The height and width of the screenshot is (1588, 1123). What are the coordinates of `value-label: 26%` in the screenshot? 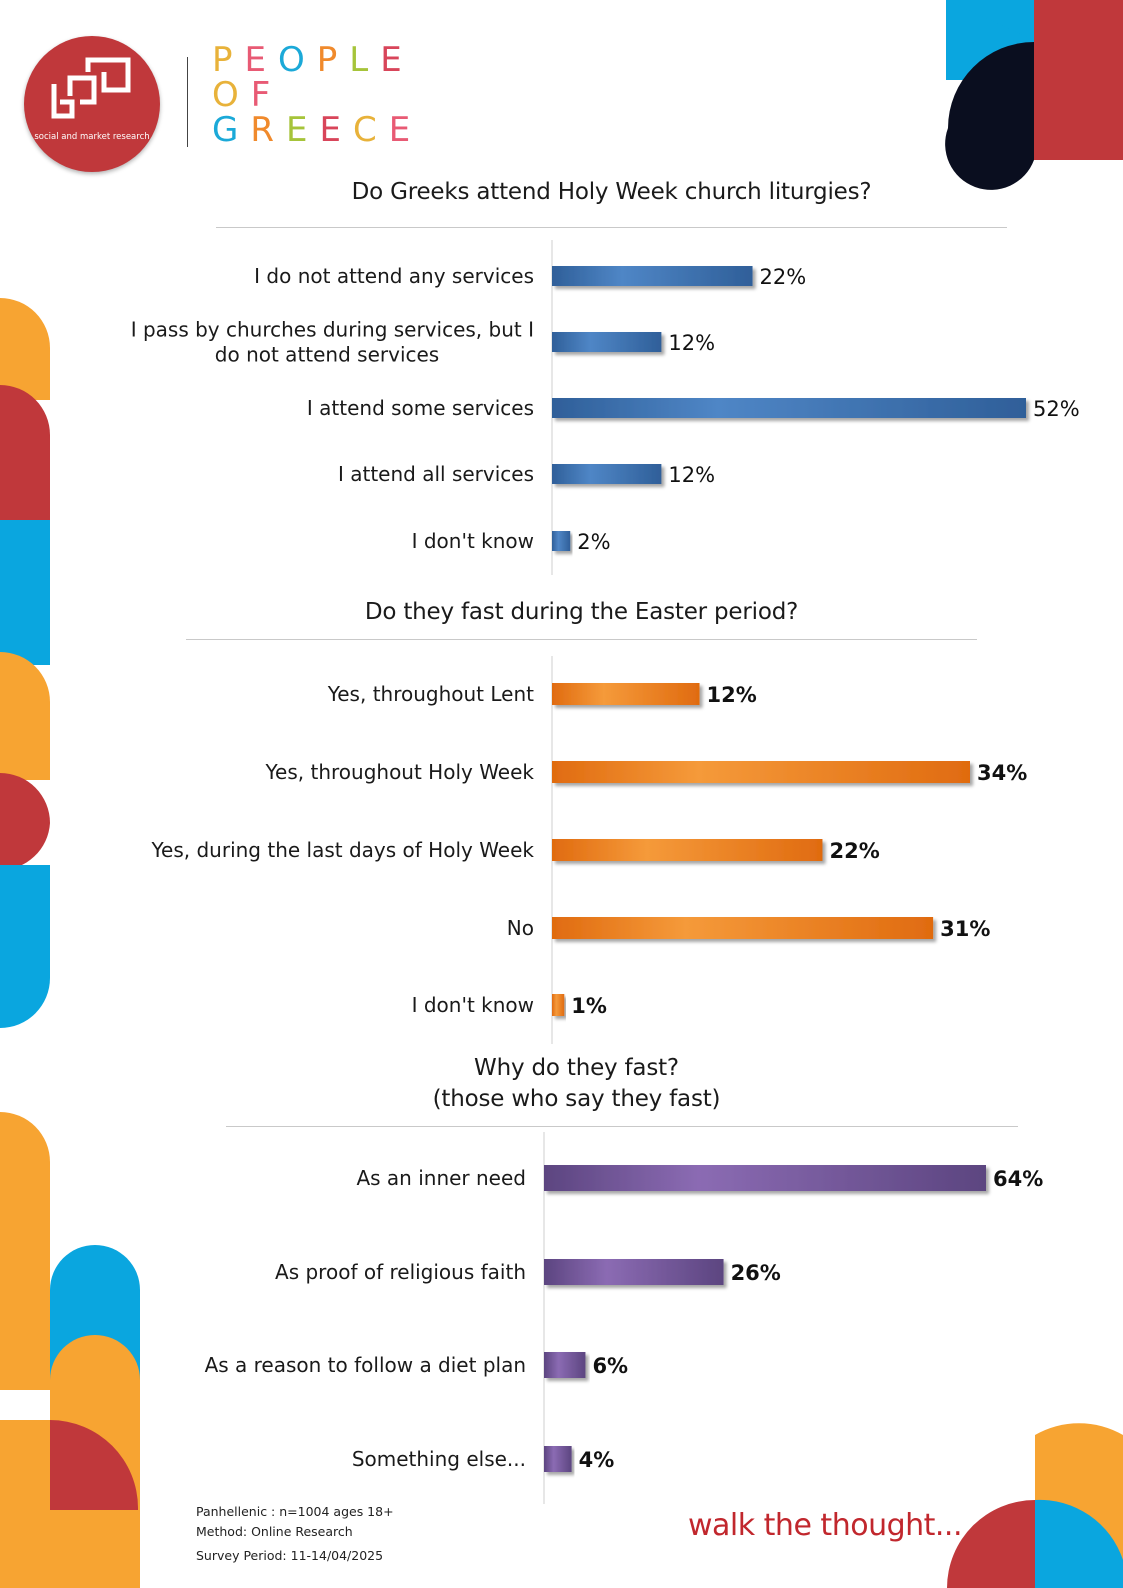 It's located at (756, 1273).